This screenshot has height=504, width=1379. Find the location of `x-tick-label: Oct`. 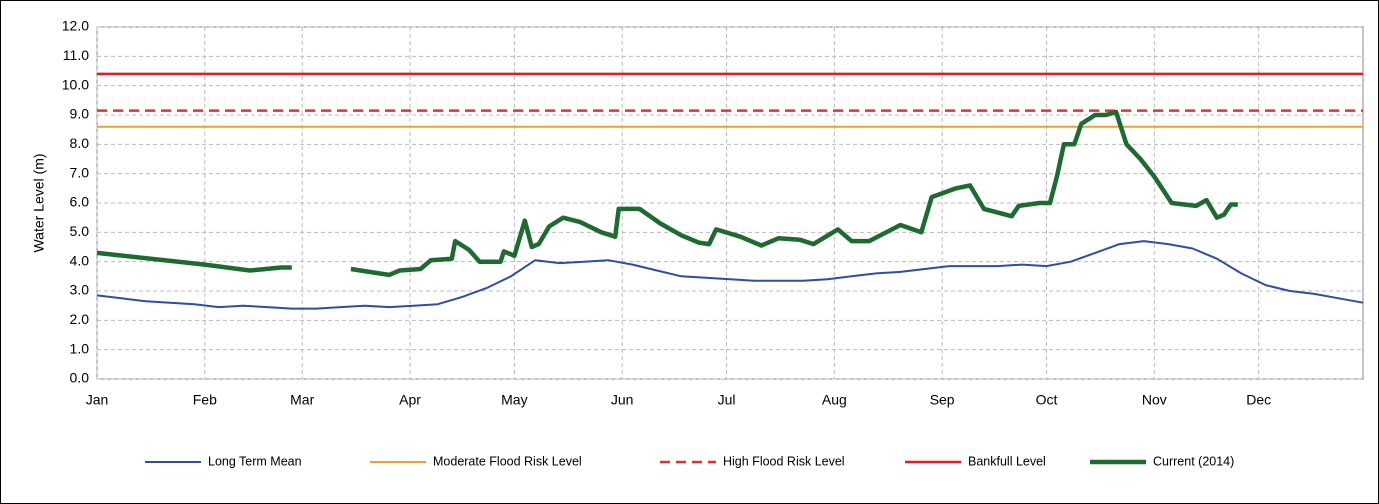

x-tick-label: Oct is located at coordinates (1047, 400).